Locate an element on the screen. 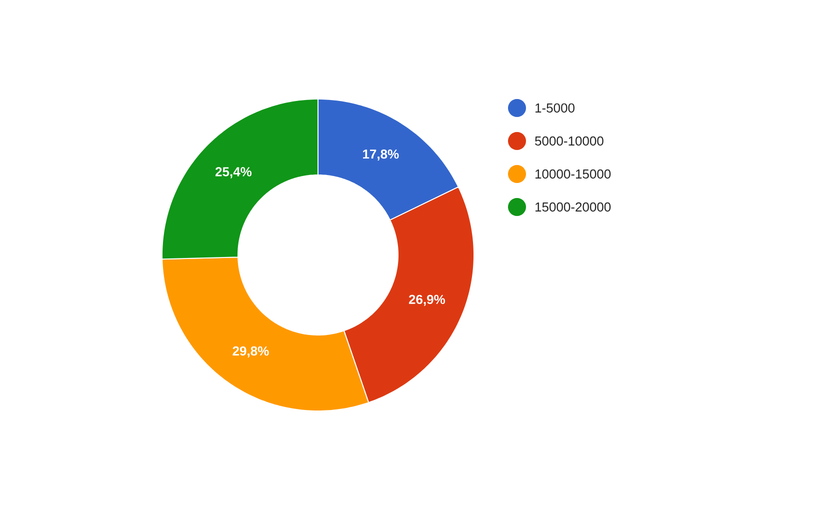 Image resolution: width=832 pixels, height=514 pixels. data-label: 26,9% is located at coordinates (427, 300).